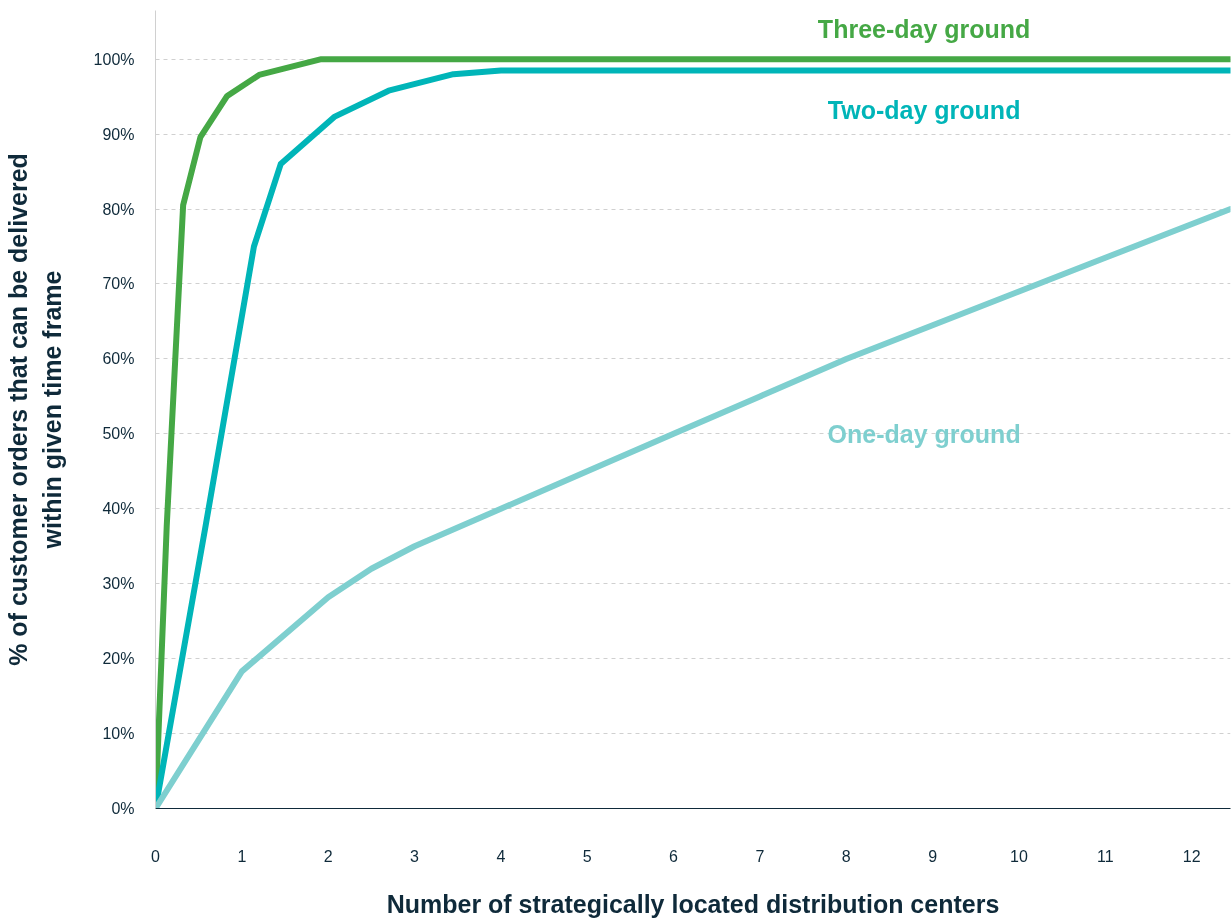 Image resolution: width=1232 pixels, height=920 pixels. I want to click on x-tick-label: 6, so click(674, 856).